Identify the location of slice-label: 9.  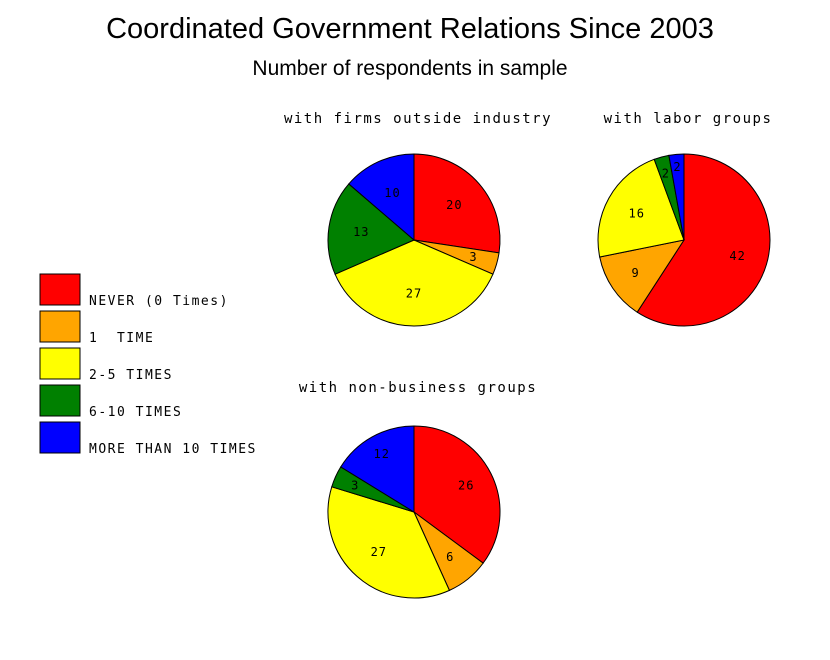
(635, 273).